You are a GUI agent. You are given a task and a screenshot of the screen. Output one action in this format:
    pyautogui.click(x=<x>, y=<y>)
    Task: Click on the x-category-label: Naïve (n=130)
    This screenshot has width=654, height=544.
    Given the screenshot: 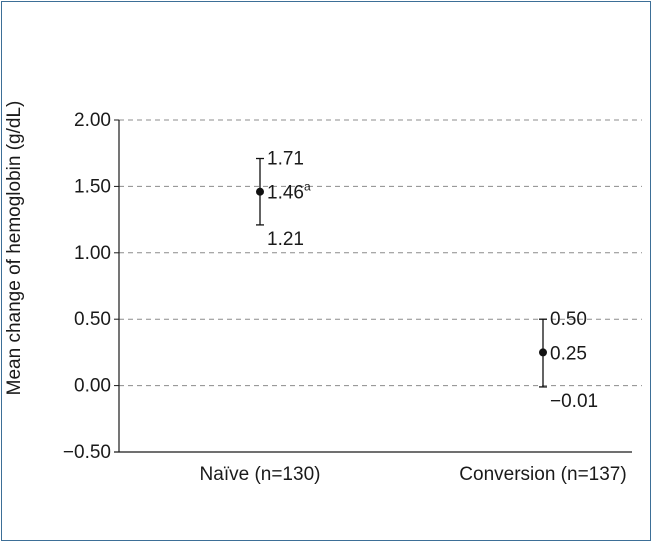 What is the action you would take?
    pyautogui.click(x=260, y=474)
    